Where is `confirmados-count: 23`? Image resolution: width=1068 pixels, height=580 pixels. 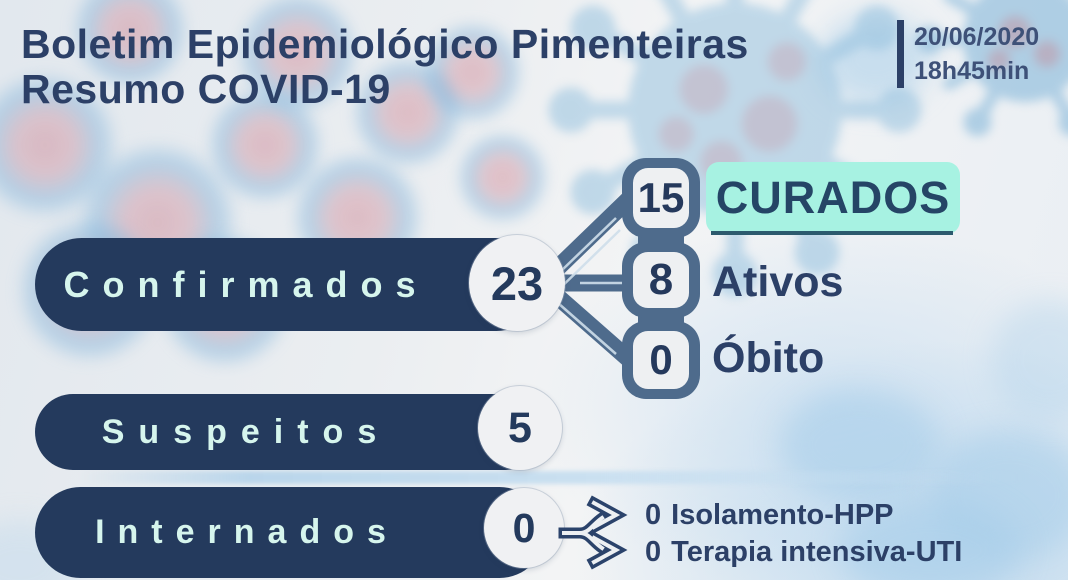
confirmados-count: 23 is located at coordinates (517, 283).